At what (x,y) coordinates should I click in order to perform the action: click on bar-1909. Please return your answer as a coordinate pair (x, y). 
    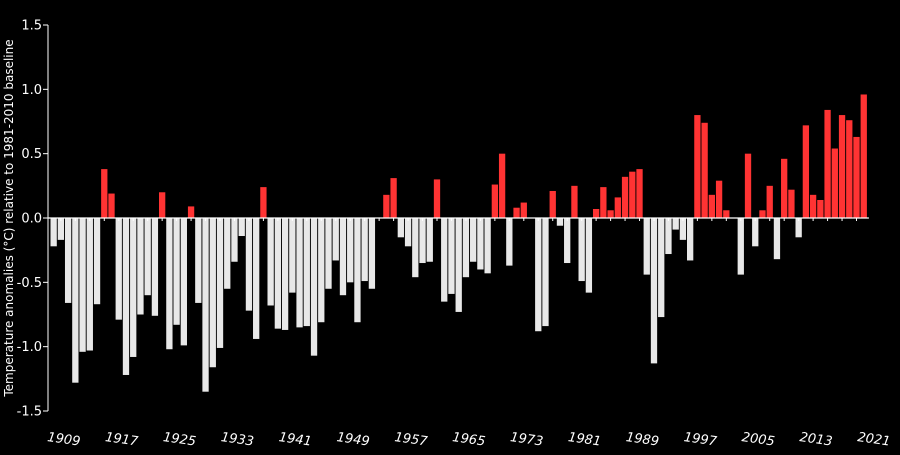
    Looking at the image, I should click on (61, 229).